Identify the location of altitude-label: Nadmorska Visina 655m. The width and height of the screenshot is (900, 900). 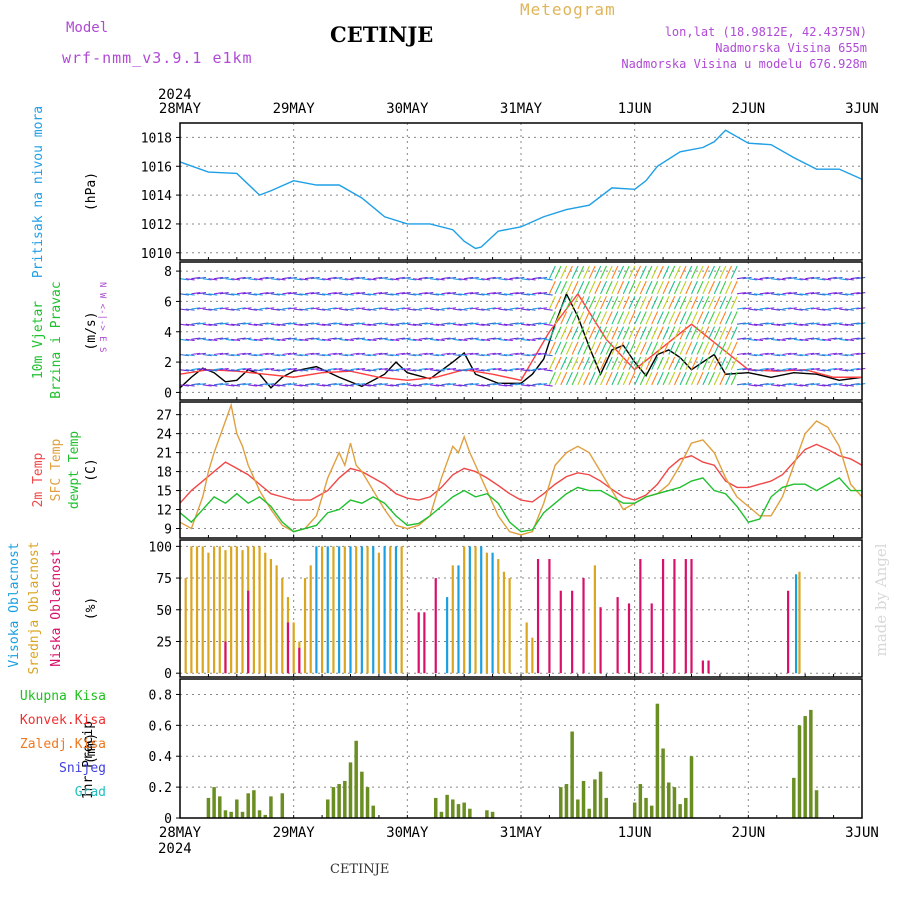
(791, 48).